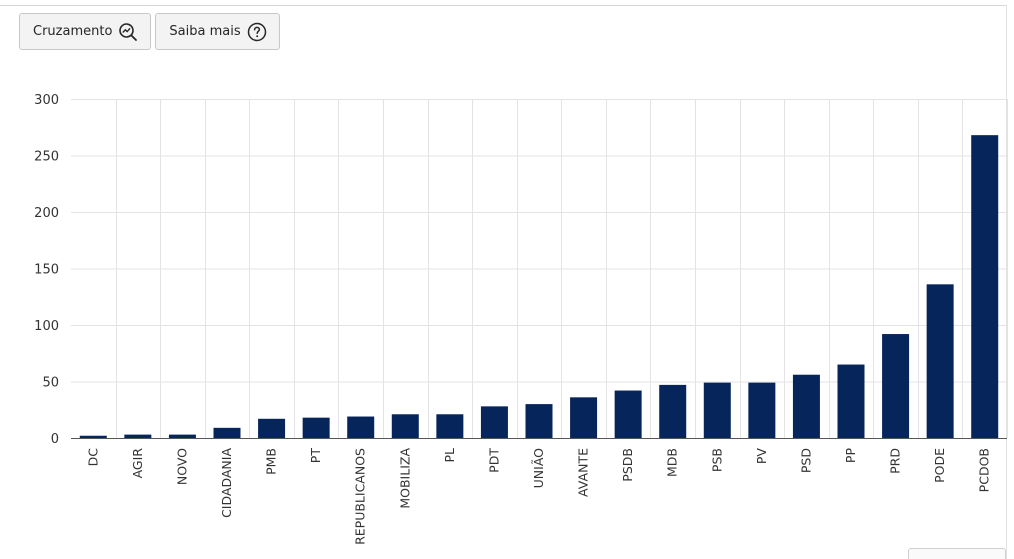 The height and width of the screenshot is (559, 1014). Describe the element at coordinates (761, 456) in the screenshot. I see `x-tick-label: PV` at that location.